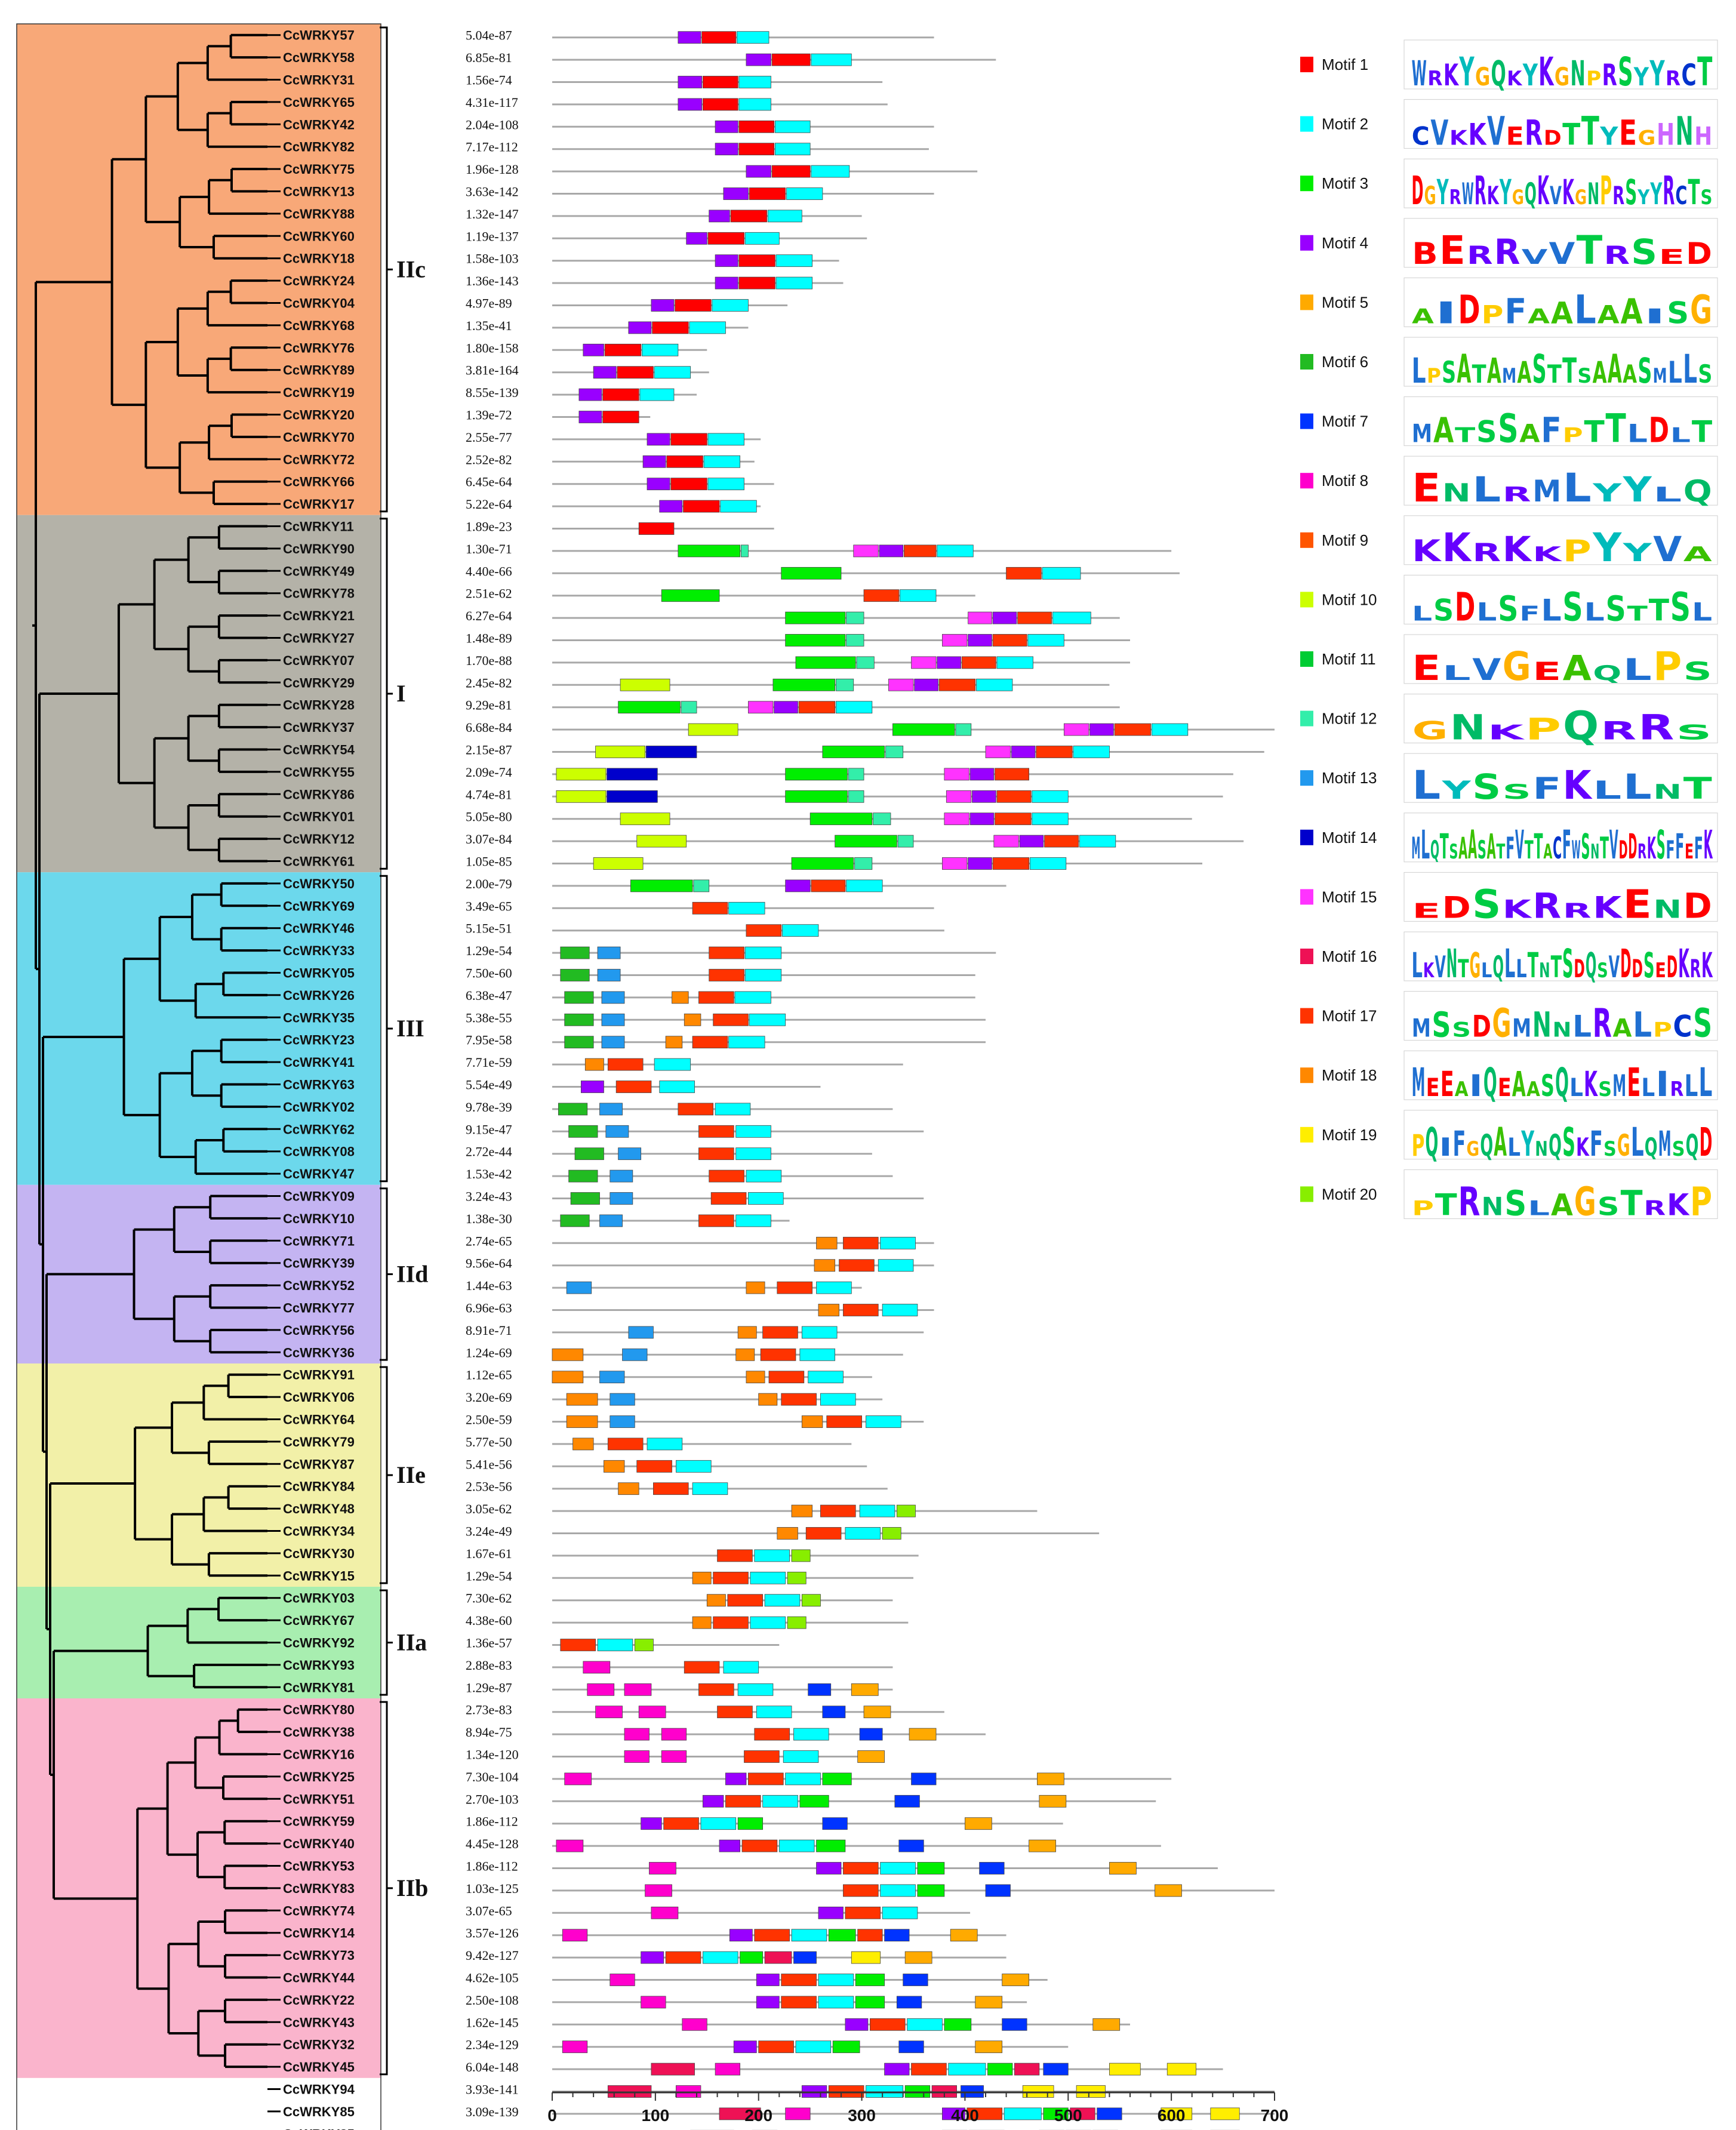  What do you see at coordinates (1434, 376) in the screenshot?
I see `logo-letter: P` at bounding box center [1434, 376].